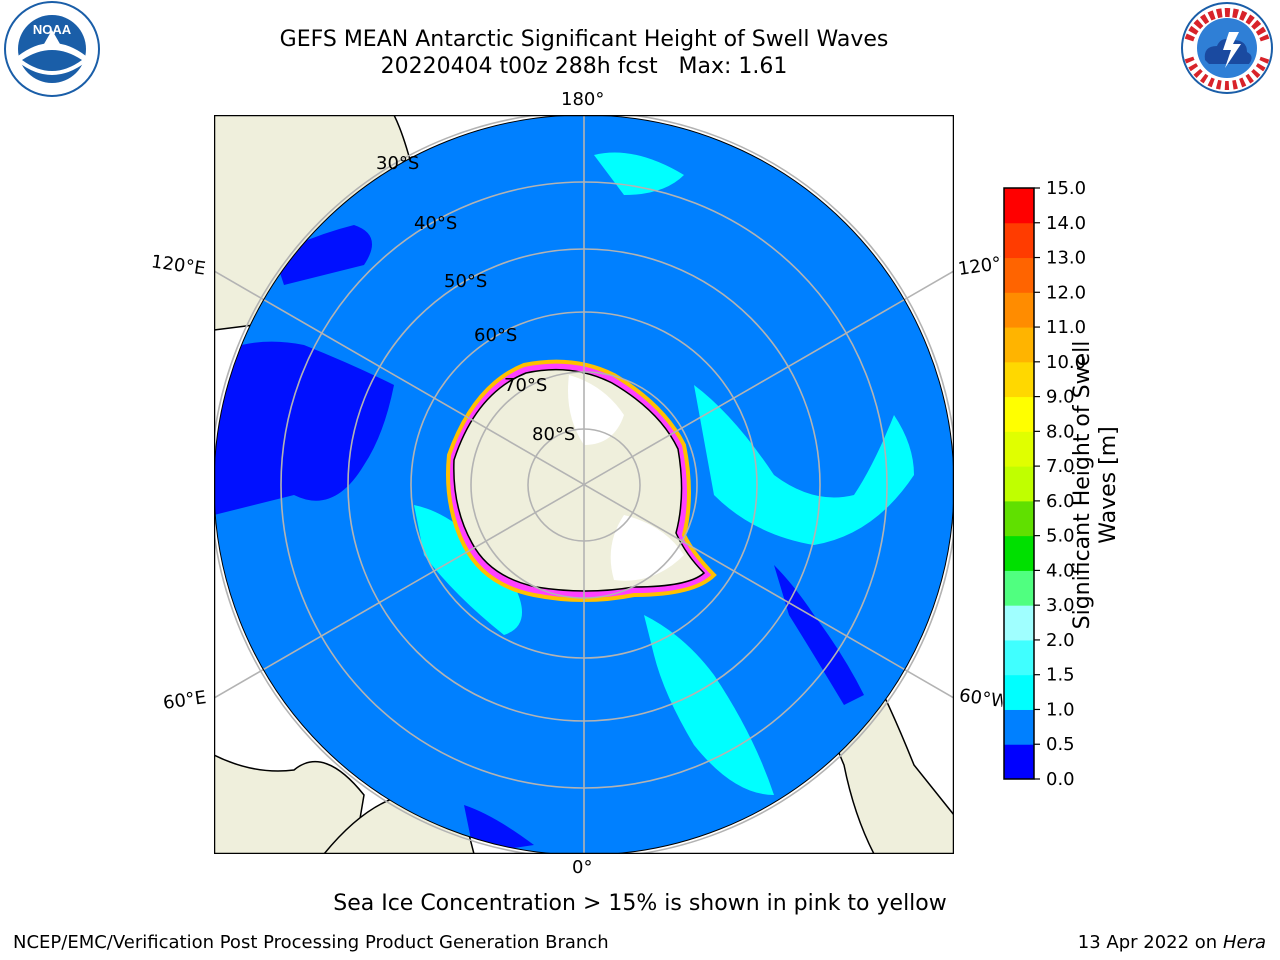 The height and width of the screenshot is (960, 1280). I want to click on colorbar-tick-label: 0.0, so click(1060, 779).